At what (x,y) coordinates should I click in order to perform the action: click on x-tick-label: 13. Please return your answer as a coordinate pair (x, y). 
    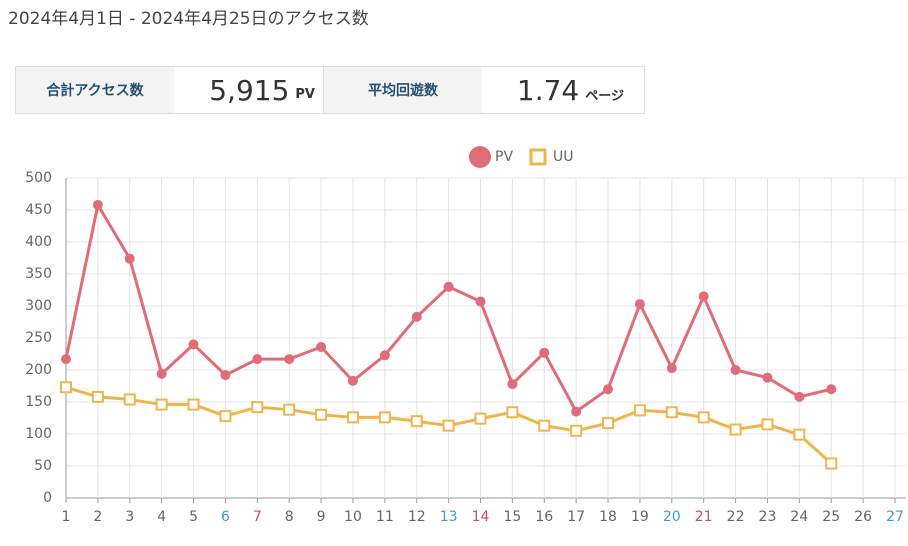
    Looking at the image, I should click on (449, 517).